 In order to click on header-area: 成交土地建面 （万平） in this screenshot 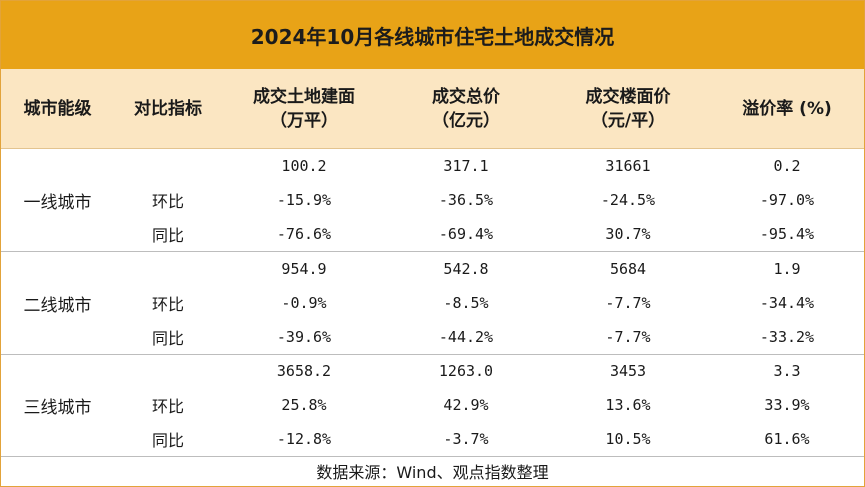, I will do `click(304, 108)`.